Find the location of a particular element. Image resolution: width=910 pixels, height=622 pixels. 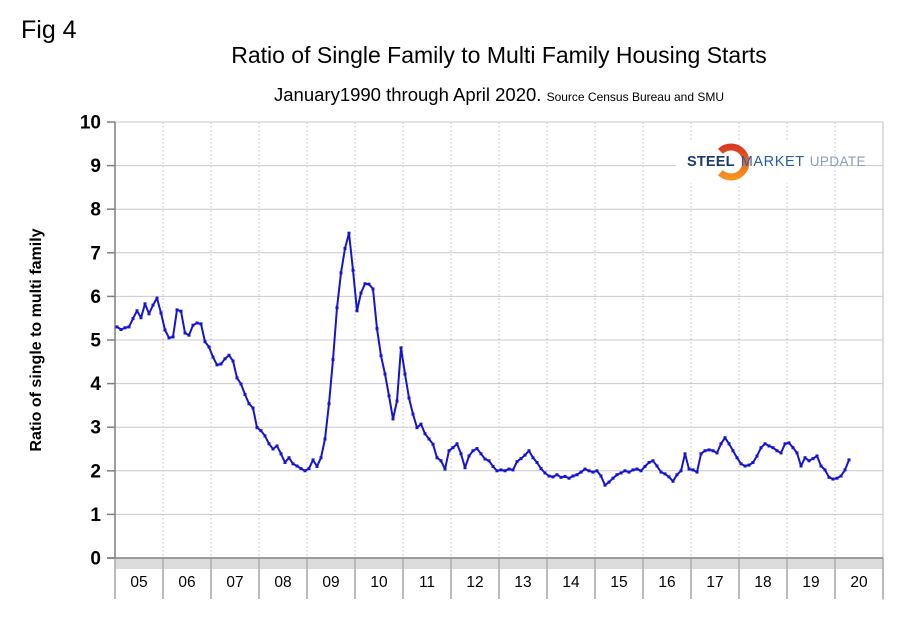

crescent-icon is located at coordinates (733, 162).